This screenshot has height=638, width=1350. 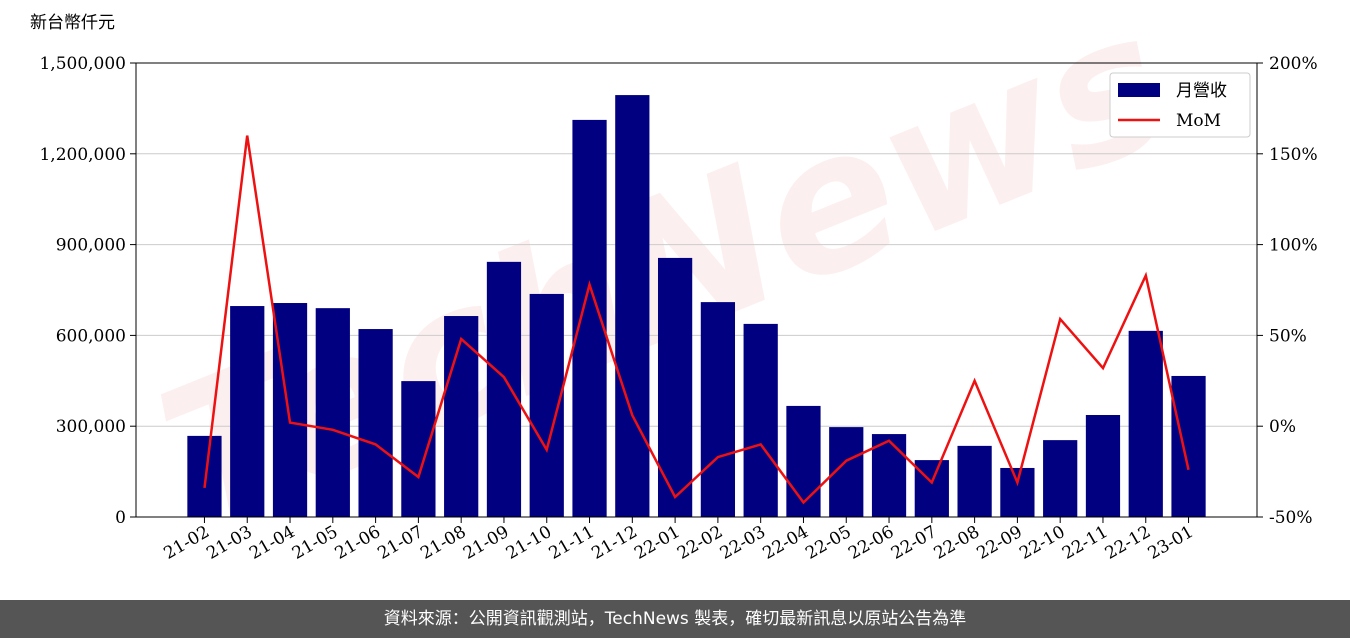 I want to click on x-tick-label: 21-11, so click(x=572, y=543).